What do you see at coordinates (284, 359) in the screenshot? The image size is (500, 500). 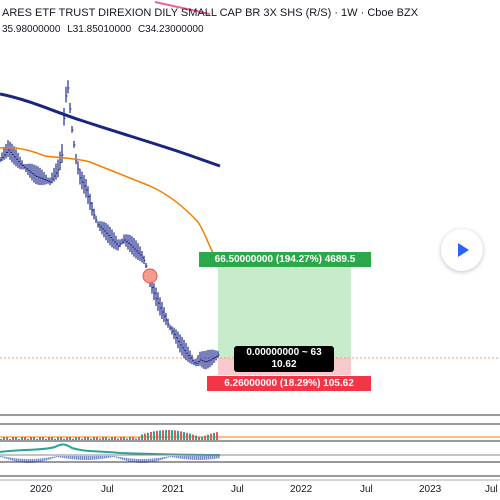 I see `entry-label: 0.00000000 ~ 63 10.62` at bounding box center [284, 359].